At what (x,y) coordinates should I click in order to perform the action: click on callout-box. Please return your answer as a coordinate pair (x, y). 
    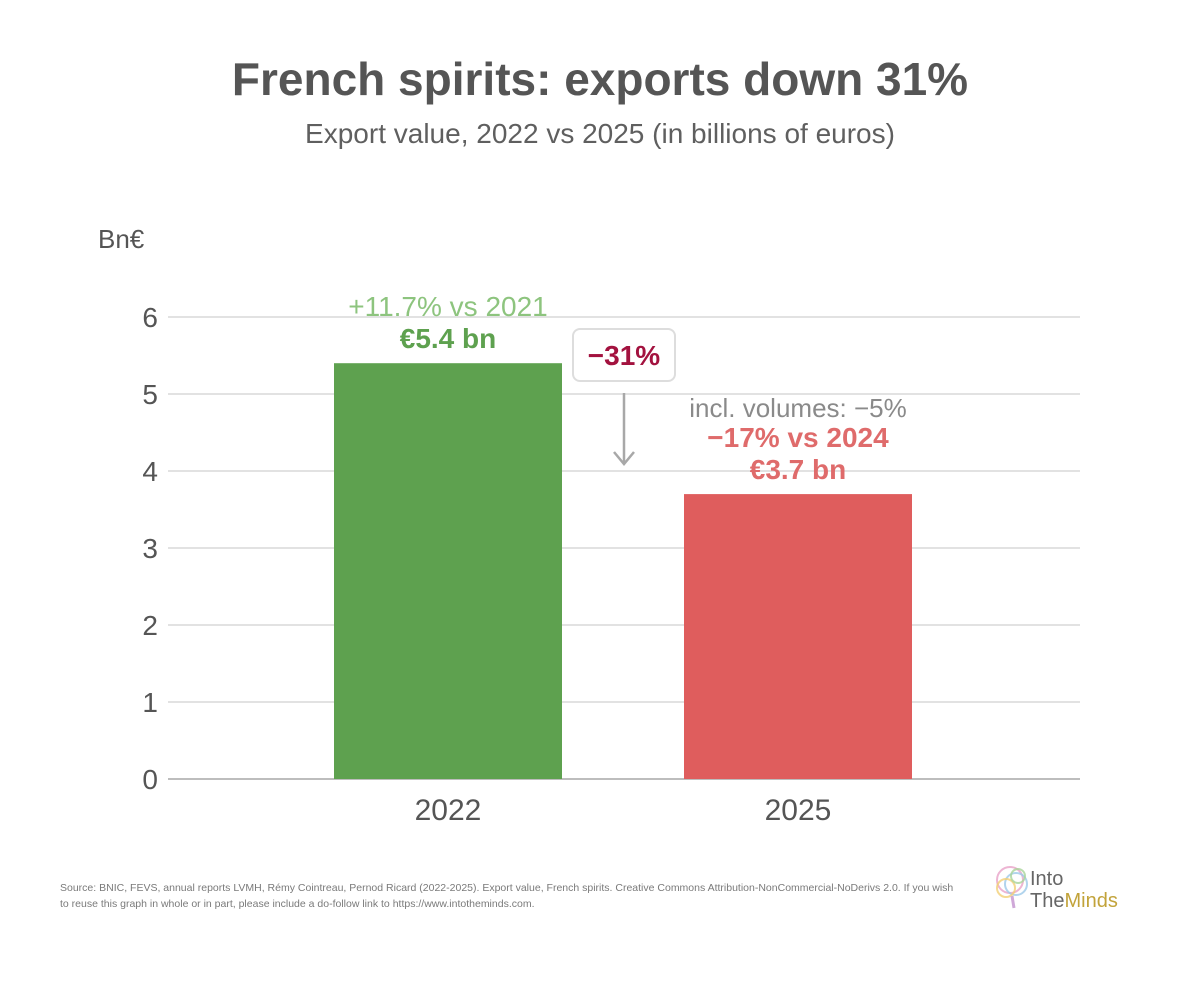
    Looking at the image, I should click on (624, 355).